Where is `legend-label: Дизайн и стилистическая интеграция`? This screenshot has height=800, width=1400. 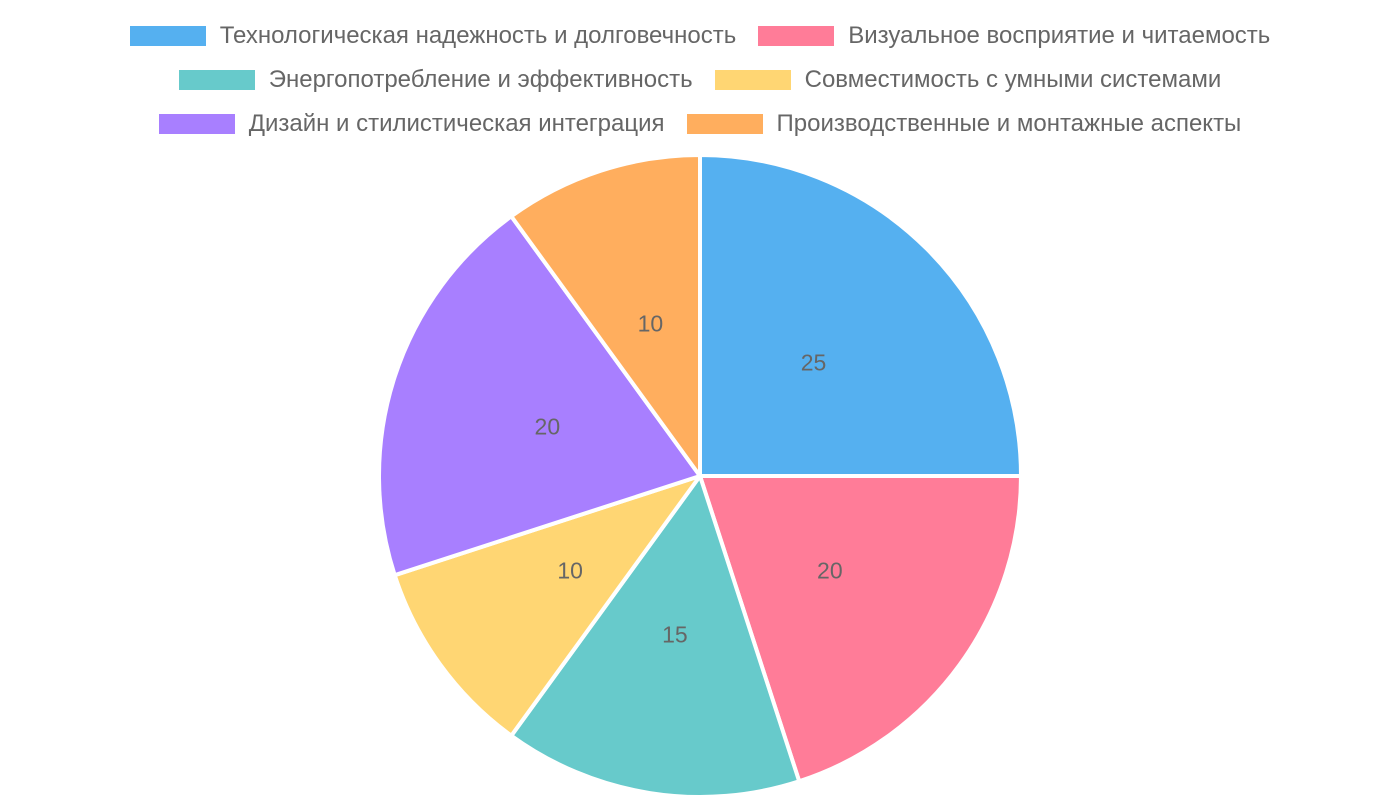
legend-label: Дизайн и стилистическая интеграция is located at coordinates (456, 123).